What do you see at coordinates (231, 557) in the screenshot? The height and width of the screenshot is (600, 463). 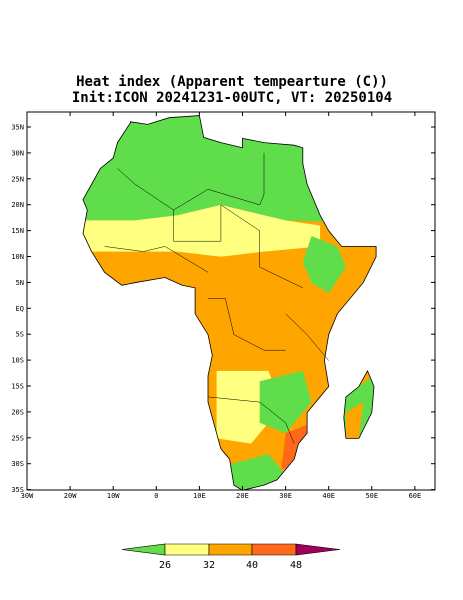 I see `colorbar: 26 32 40 48` at bounding box center [231, 557].